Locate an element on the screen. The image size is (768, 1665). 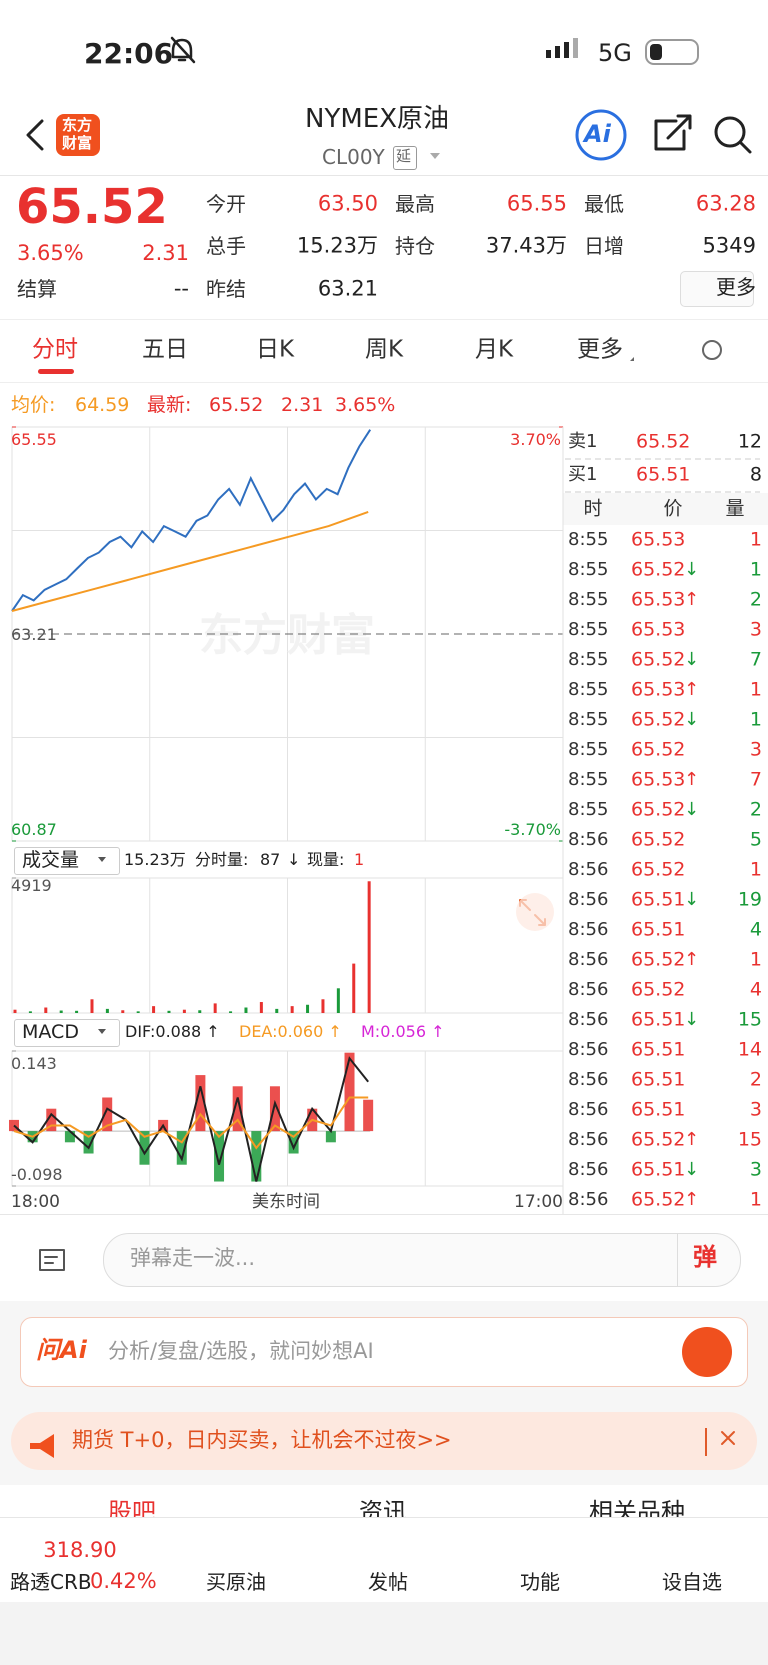
trade-header: 时 is located at coordinates (593, 508).